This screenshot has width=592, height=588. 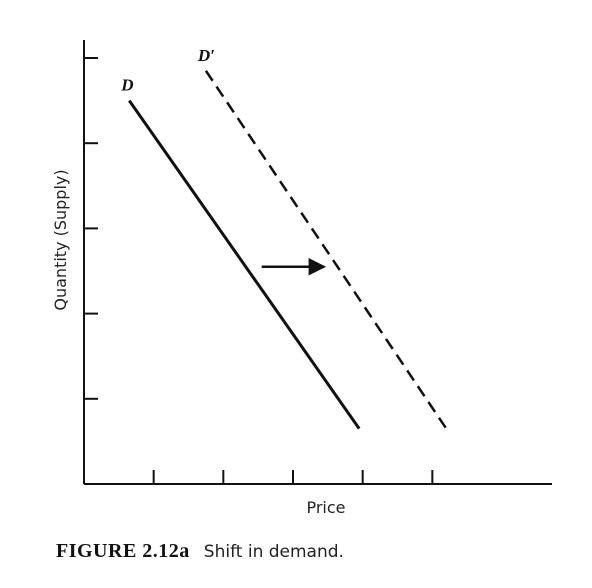 I want to click on curve-label-d: D, so click(x=126, y=85).